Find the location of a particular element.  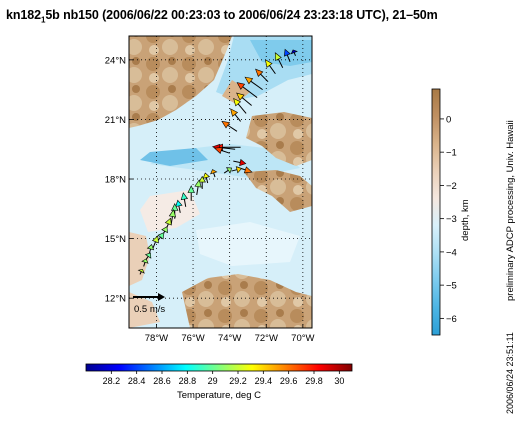

lat-tick-label: 18°N is located at coordinates (115, 180).